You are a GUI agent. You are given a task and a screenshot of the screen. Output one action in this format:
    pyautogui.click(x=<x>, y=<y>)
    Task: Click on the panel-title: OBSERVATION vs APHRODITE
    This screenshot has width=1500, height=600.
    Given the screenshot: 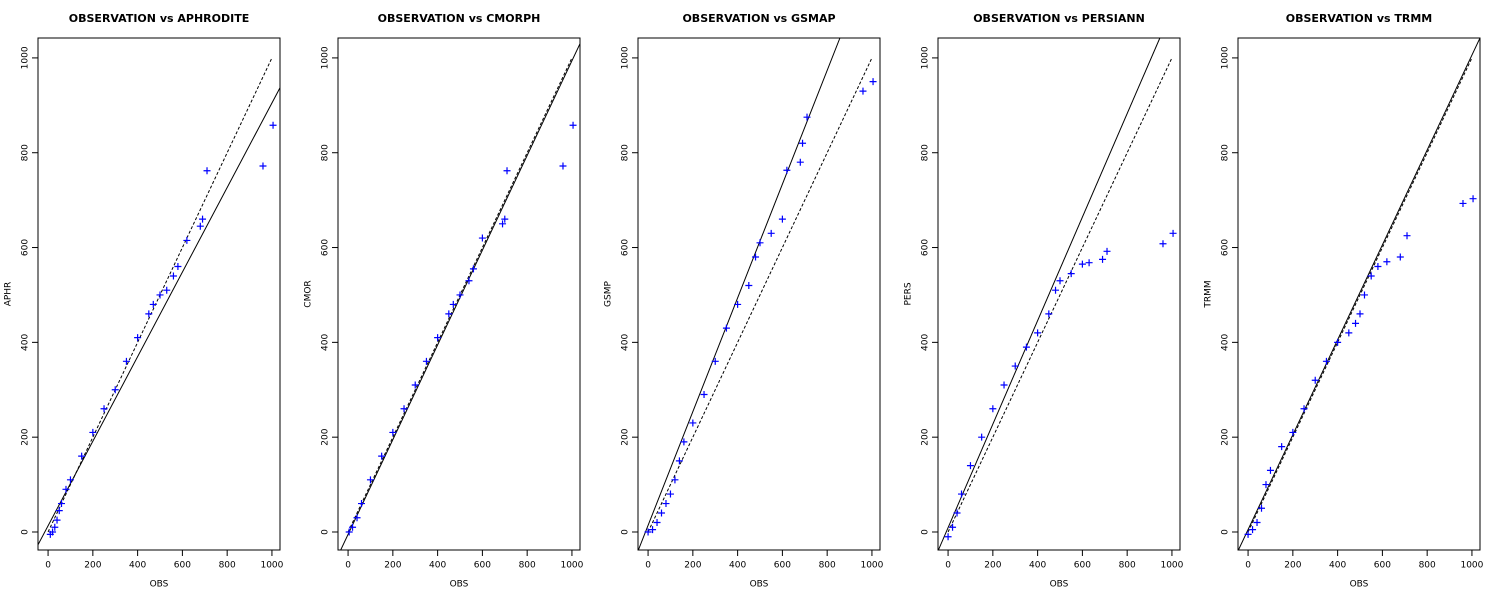 What is the action you would take?
    pyautogui.click(x=159, y=18)
    